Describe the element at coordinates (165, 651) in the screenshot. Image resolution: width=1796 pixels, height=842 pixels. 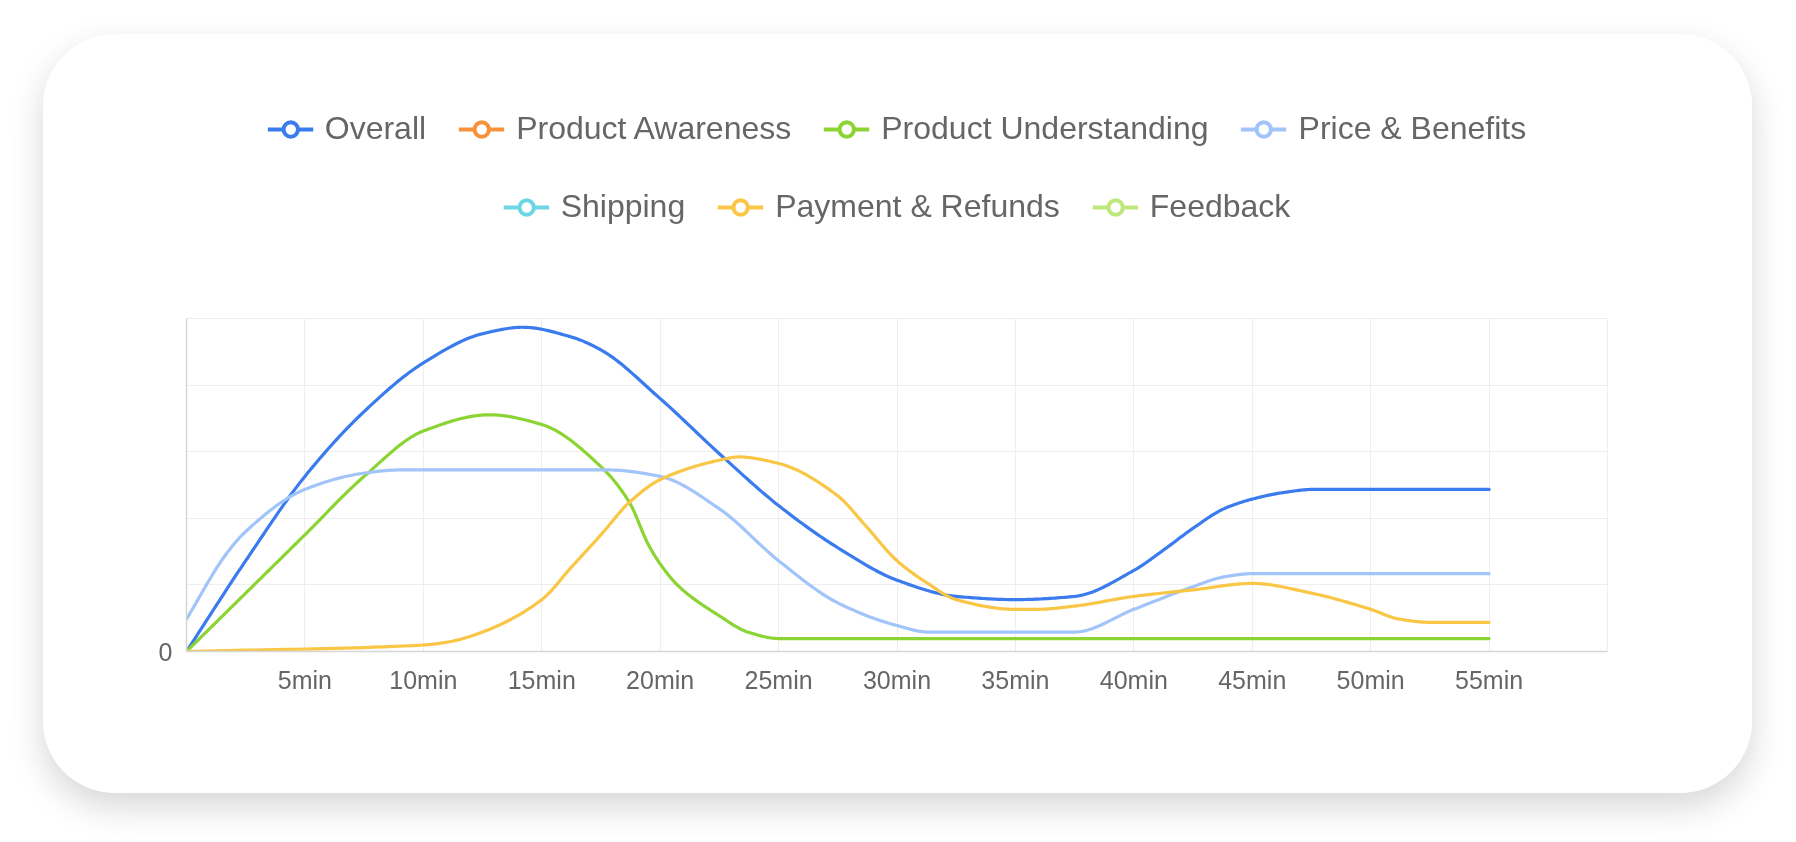
I see `text: 0` at that location.